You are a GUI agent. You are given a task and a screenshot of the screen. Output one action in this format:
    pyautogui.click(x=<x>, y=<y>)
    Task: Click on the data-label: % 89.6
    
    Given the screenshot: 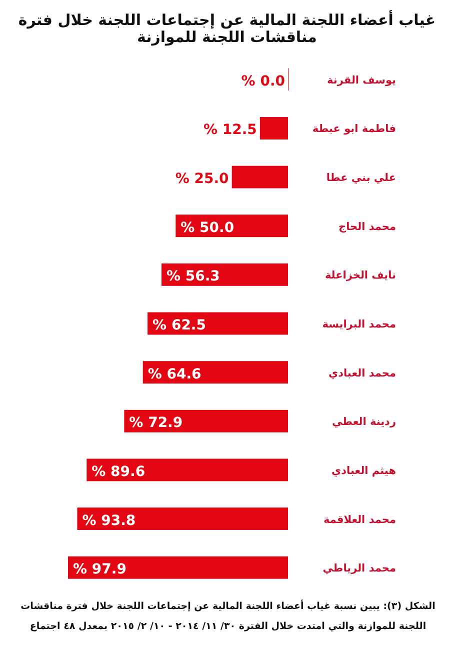 What is the action you would take?
    pyautogui.click(x=119, y=472)
    